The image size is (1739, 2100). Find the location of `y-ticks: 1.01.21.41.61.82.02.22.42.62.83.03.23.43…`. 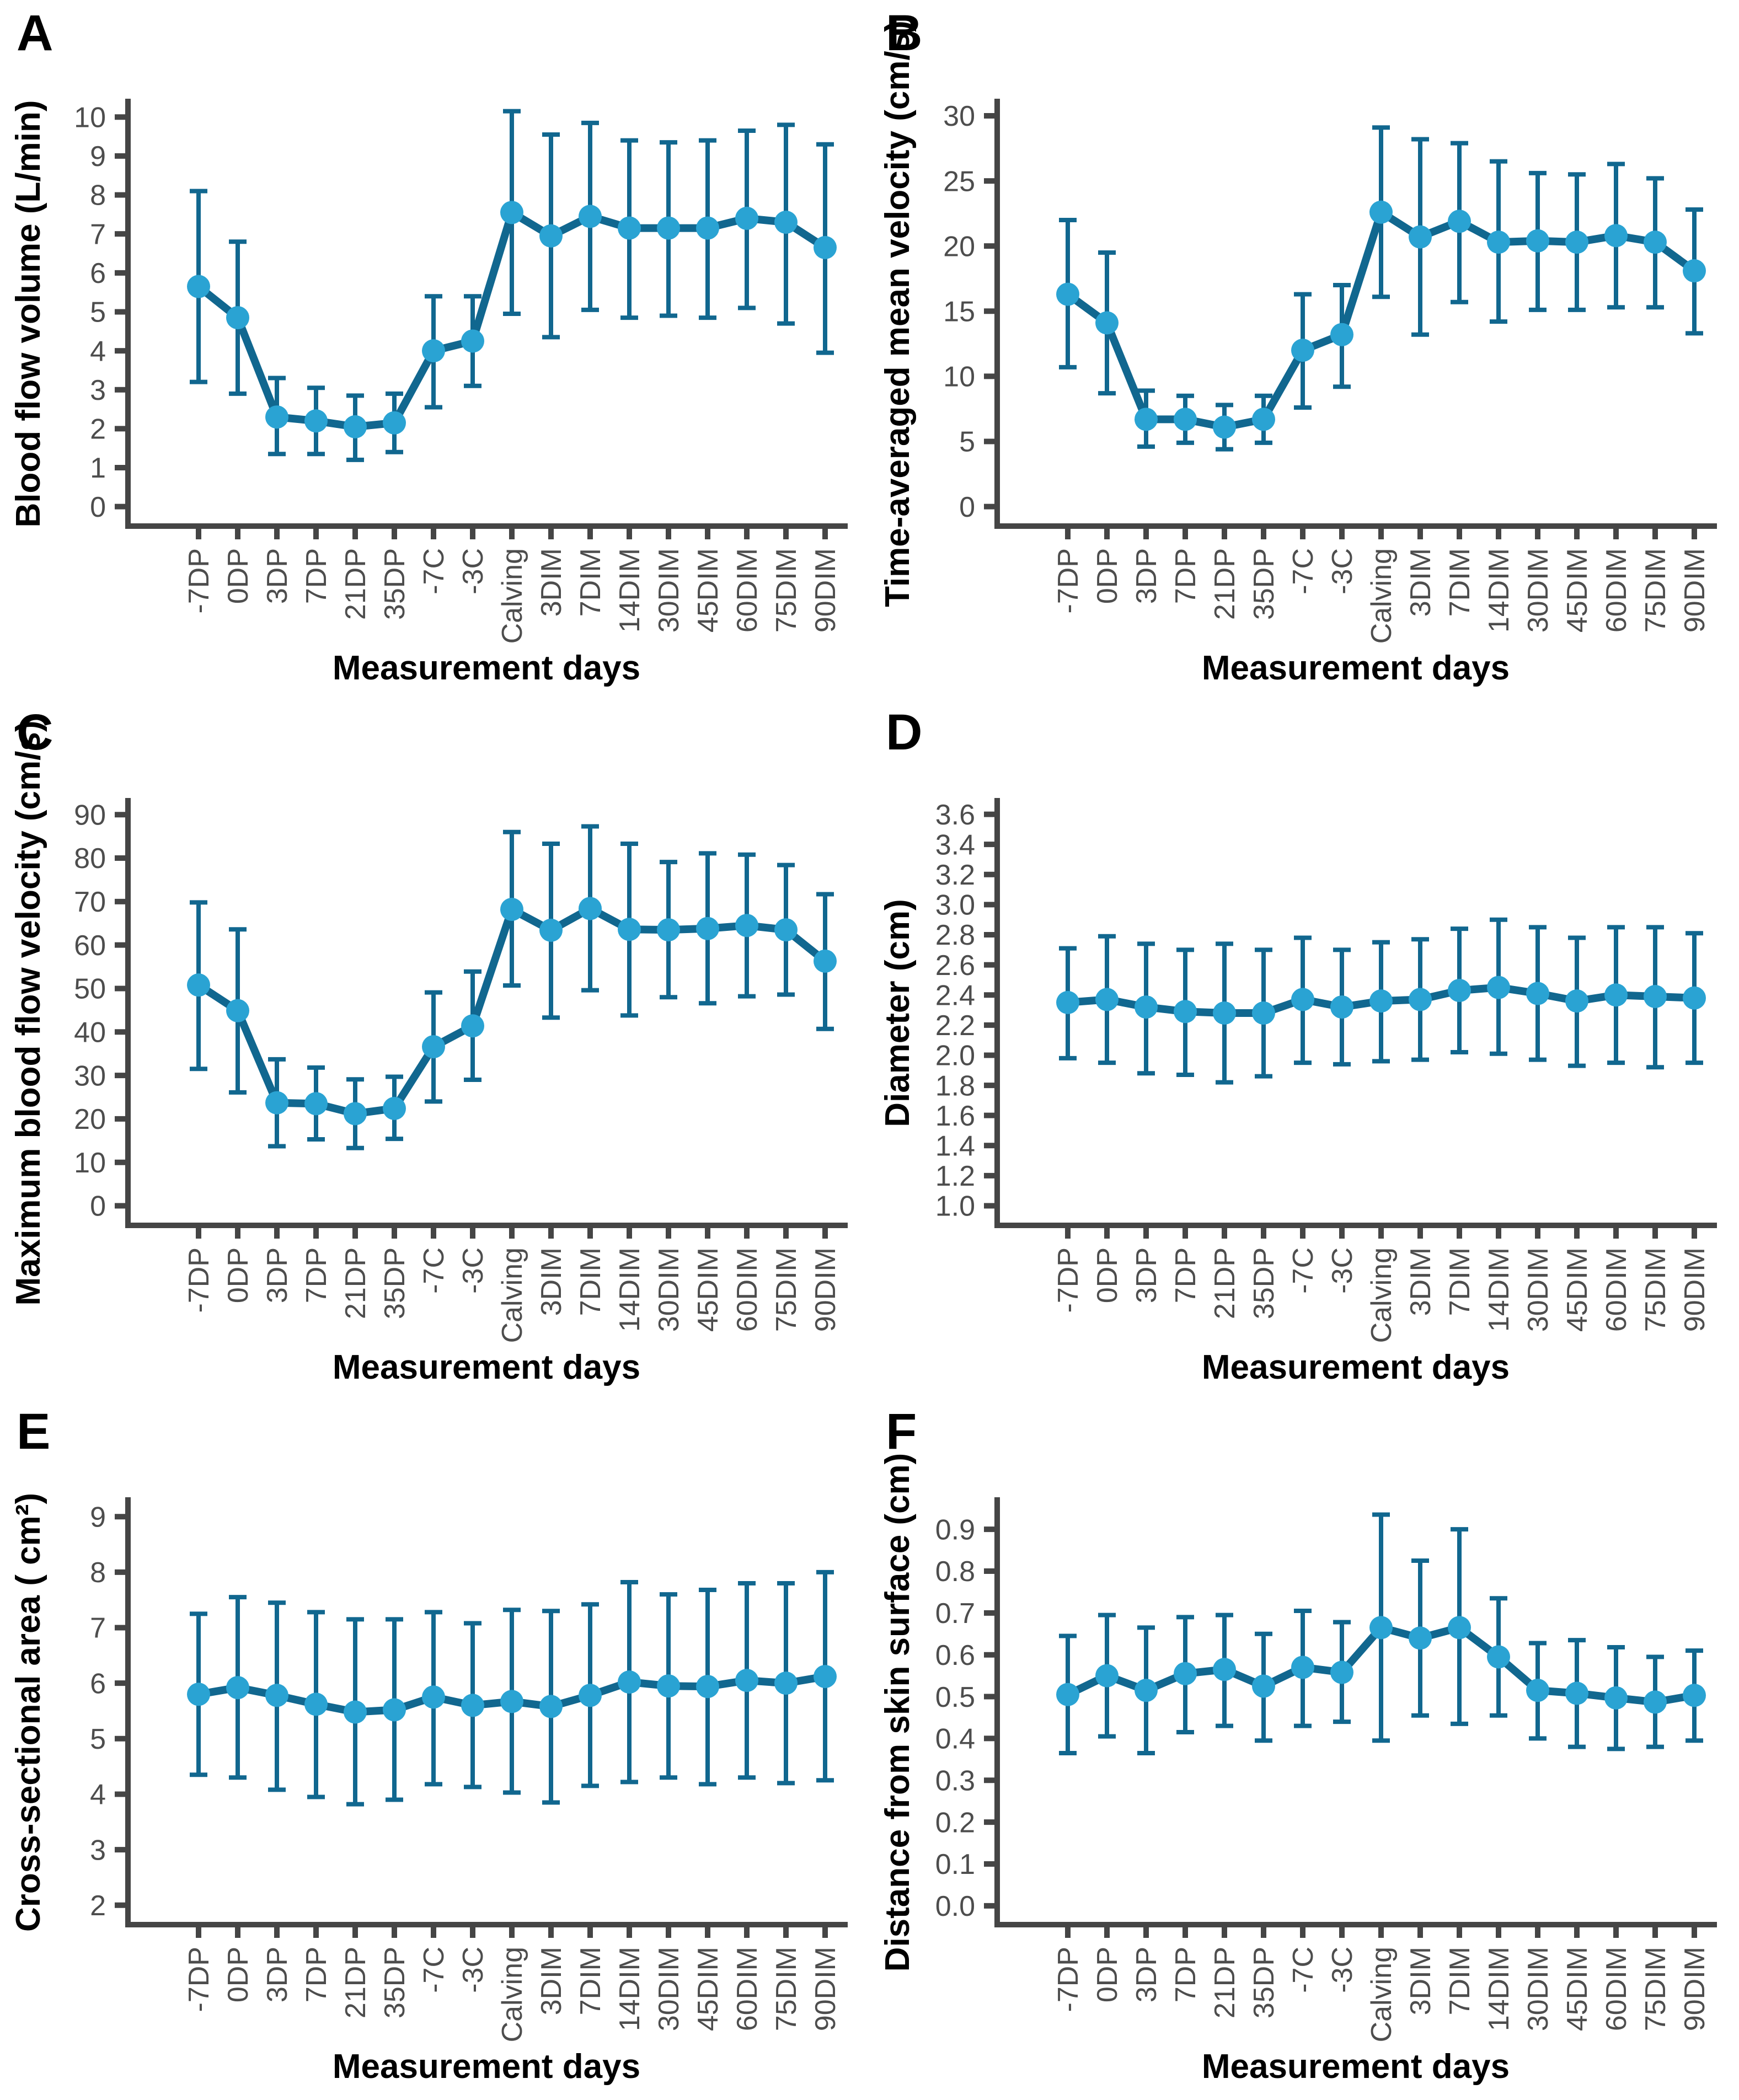

y-ticks: 1.01.21.41.61.82.02.22.42.62.83.03.23.43… is located at coordinates (966, 1011).